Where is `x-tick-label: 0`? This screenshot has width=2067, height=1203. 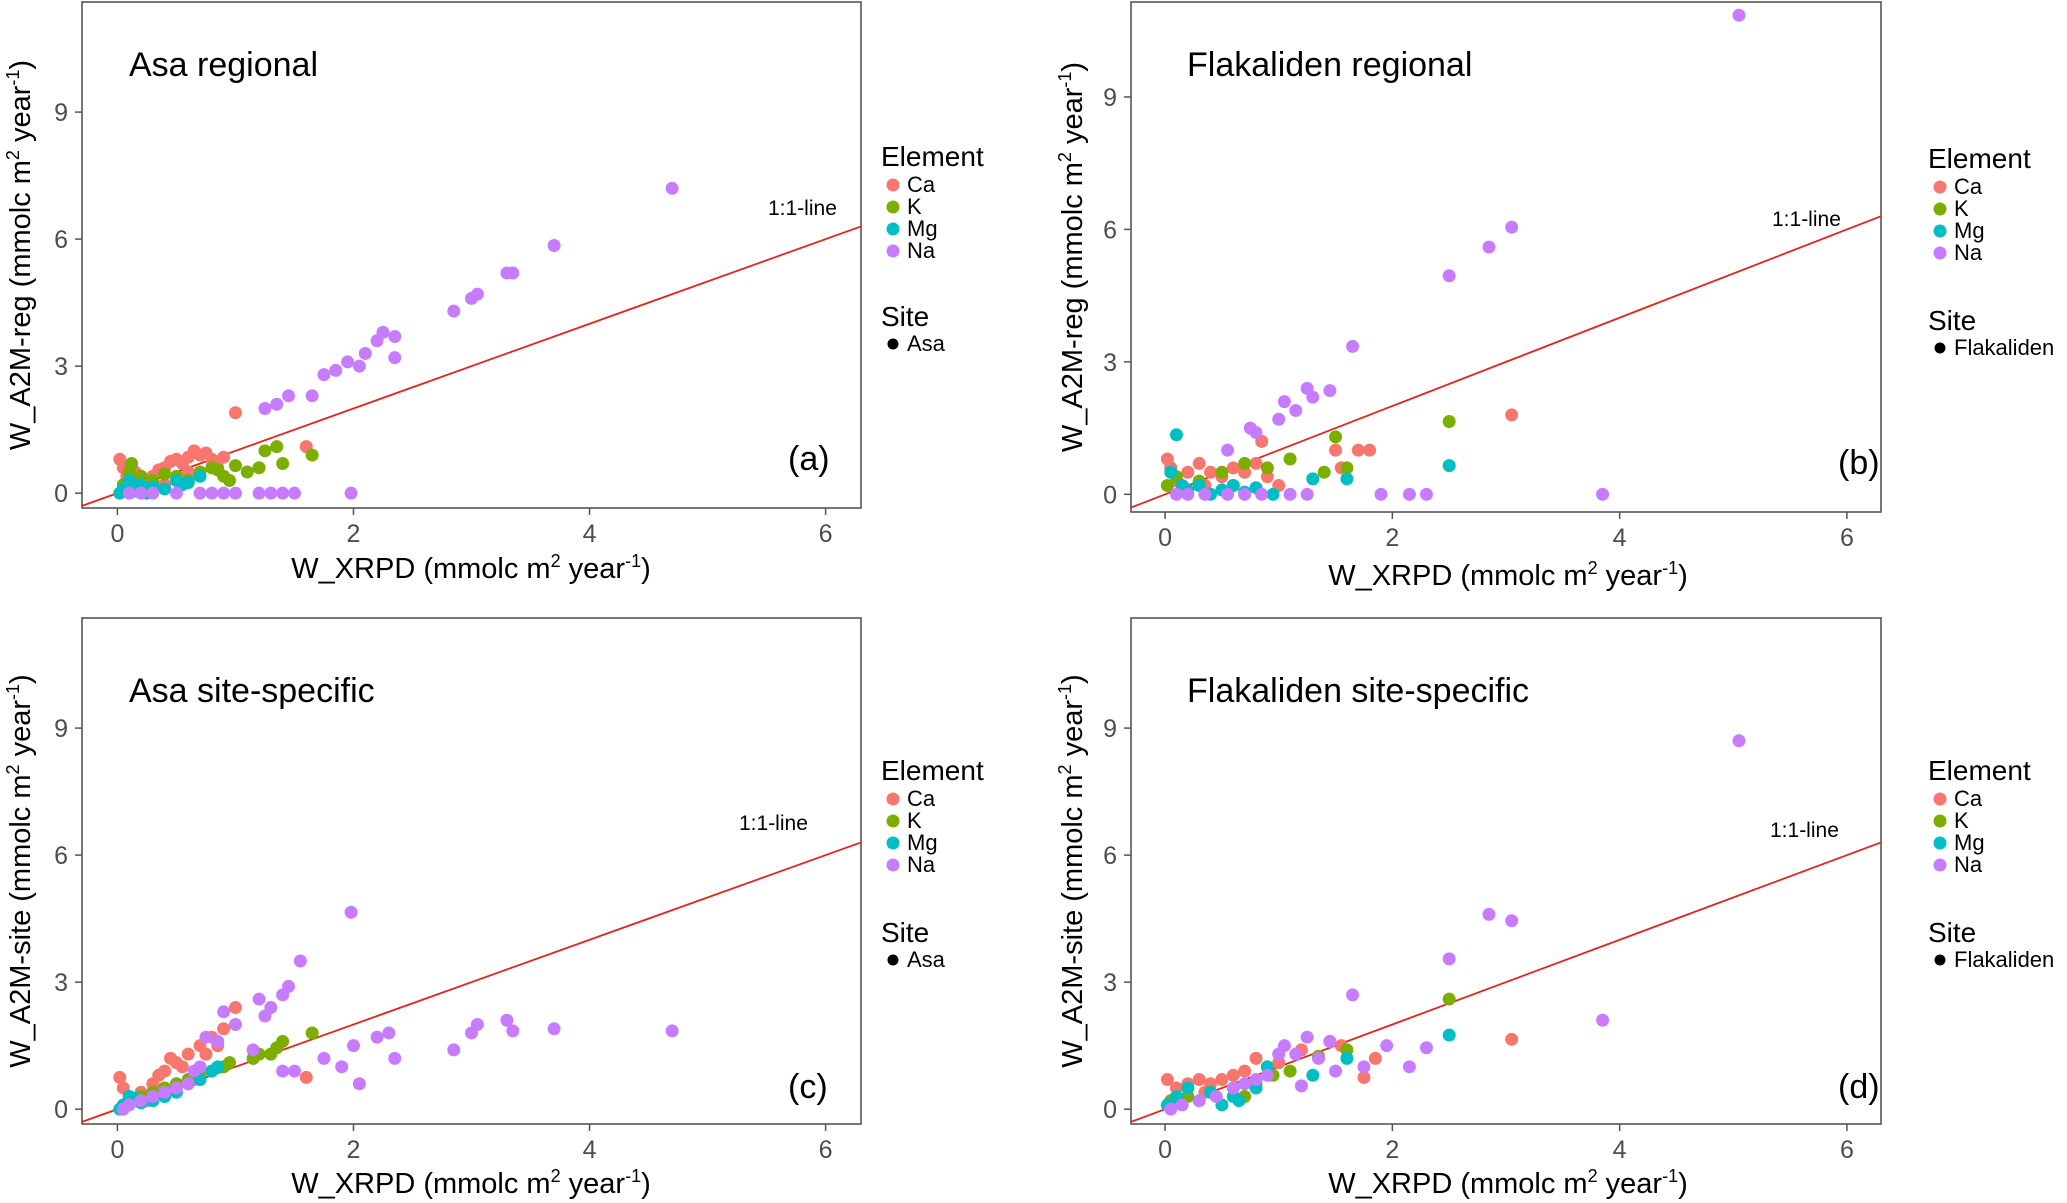 x-tick-label: 0 is located at coordinates (117, 1150).